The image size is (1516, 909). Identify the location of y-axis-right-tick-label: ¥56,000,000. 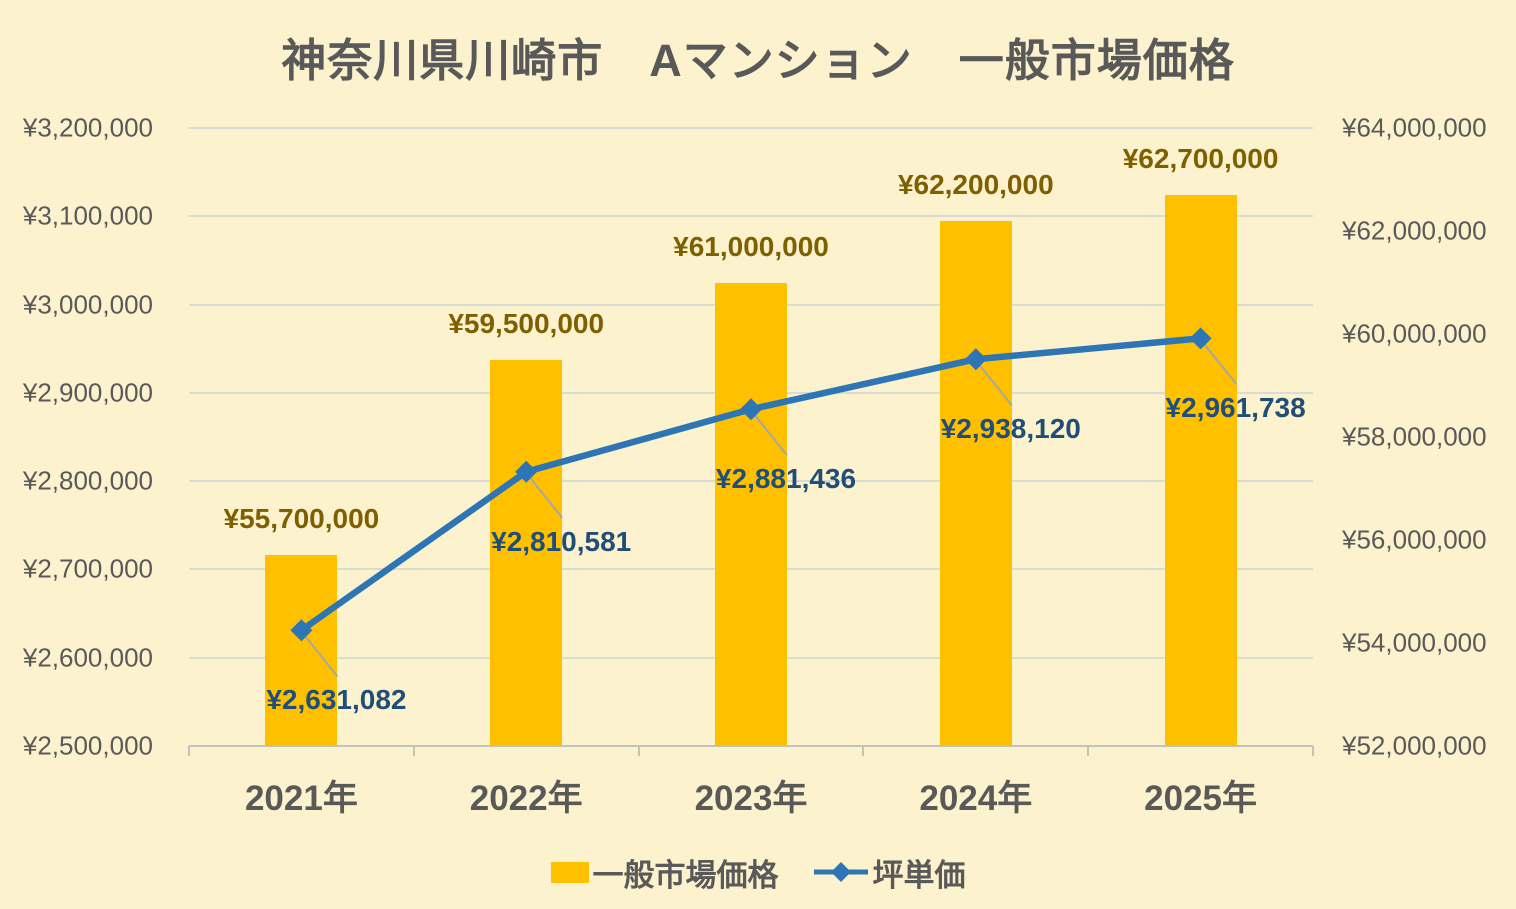
(1414, 539).